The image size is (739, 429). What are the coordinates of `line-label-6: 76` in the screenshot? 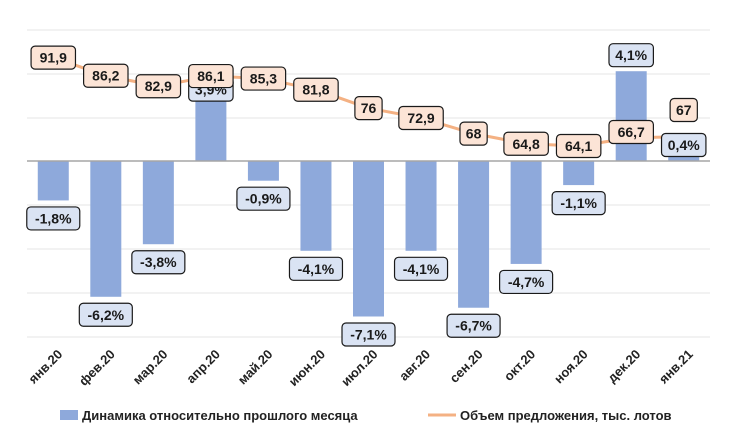 It's located at (368, 108).